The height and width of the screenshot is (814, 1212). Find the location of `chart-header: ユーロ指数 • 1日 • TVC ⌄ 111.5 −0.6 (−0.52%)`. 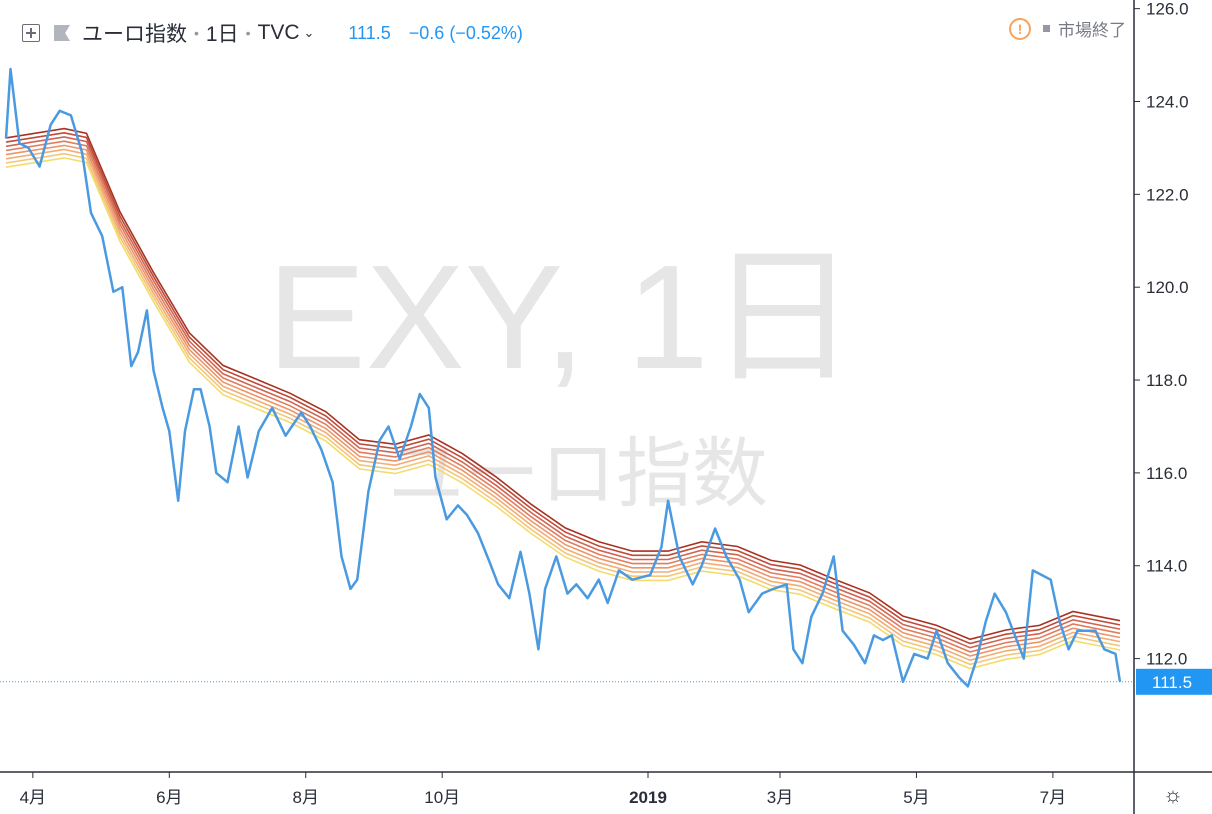

chart-header: ユーロ指数 • 1日 • TVC ⌄ 111.5 −0.6 (−0.52%) is located at coordinates (272, 33).